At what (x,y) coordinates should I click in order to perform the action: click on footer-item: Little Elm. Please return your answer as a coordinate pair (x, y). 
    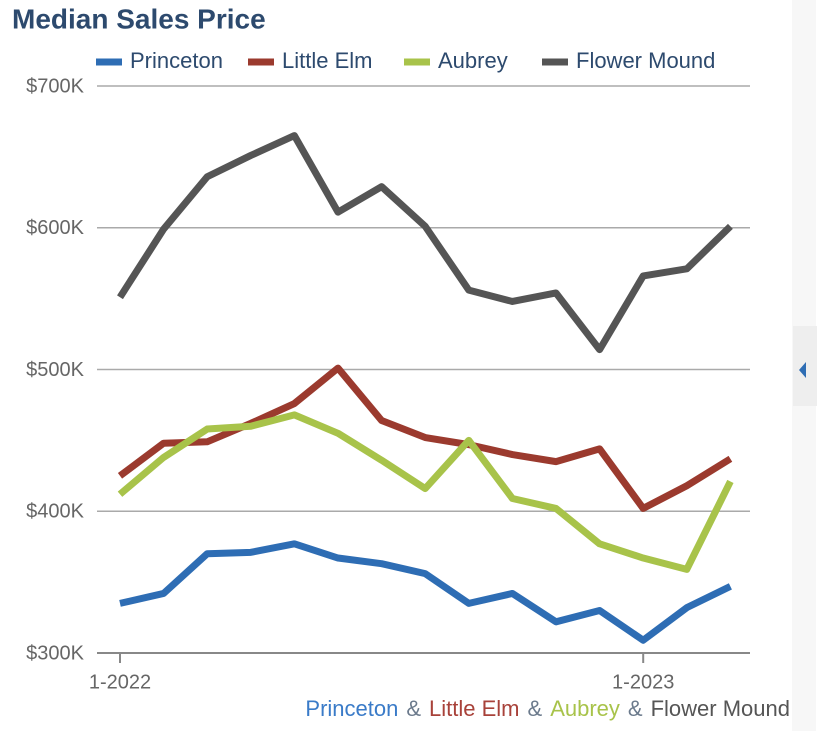
    Looking at the image, I should click on (474, 708).